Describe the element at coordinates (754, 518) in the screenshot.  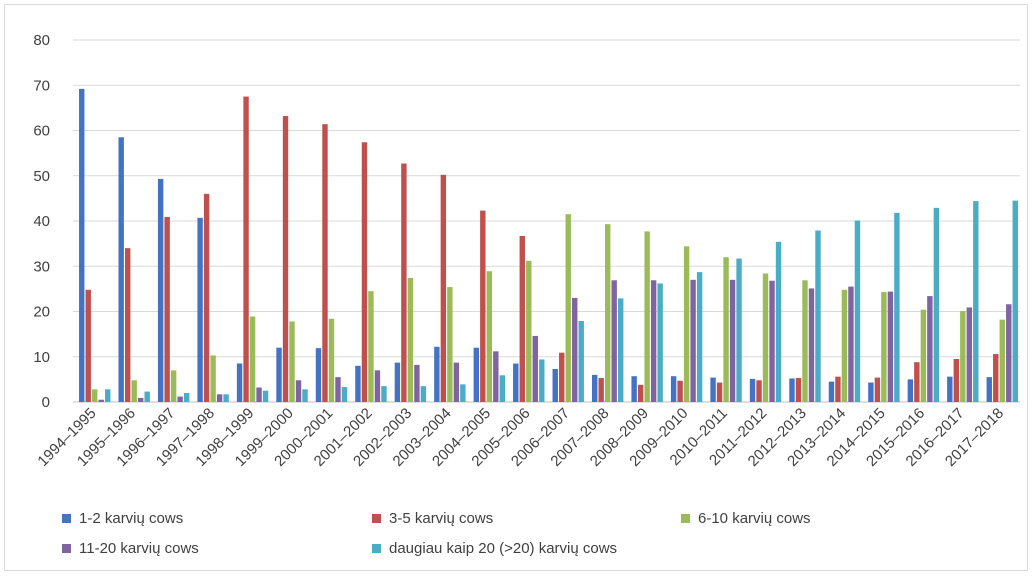
I see `legend-label: 6-10 karvių cows` at that location.